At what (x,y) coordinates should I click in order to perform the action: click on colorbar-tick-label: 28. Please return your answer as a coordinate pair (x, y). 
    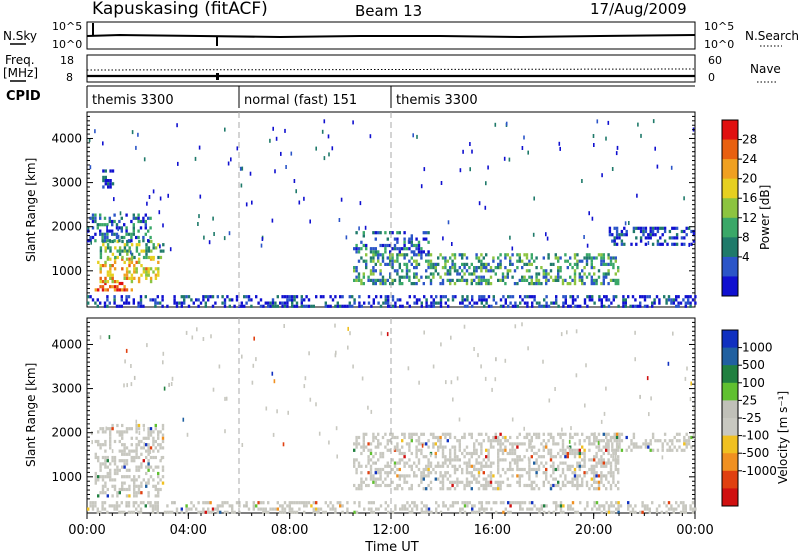
    Looking at the image, I should click on (749, 140).